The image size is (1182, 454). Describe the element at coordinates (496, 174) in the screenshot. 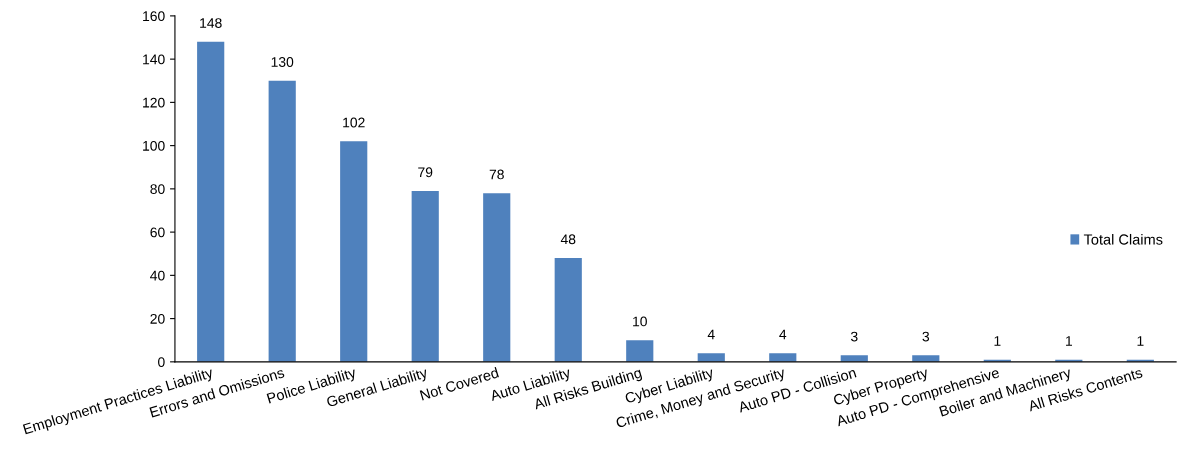

I see `data-label: 78` at that location.